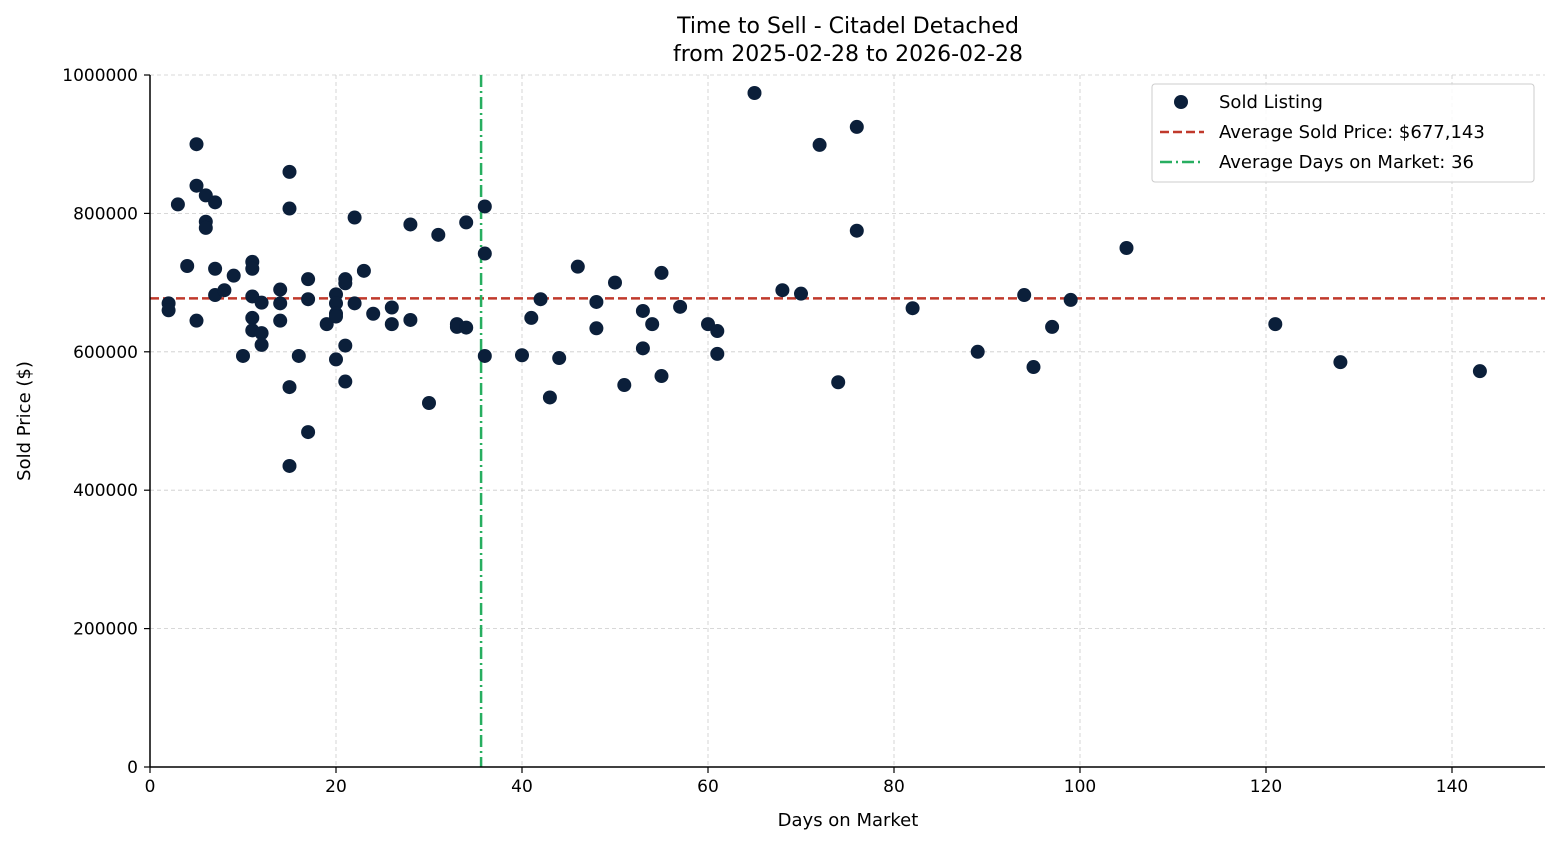 The width and height of the screenshot is (1560, 849). I want to click on chart-subtitle: from 2025-02-28 to 2026-02-28, so click(848, 54).